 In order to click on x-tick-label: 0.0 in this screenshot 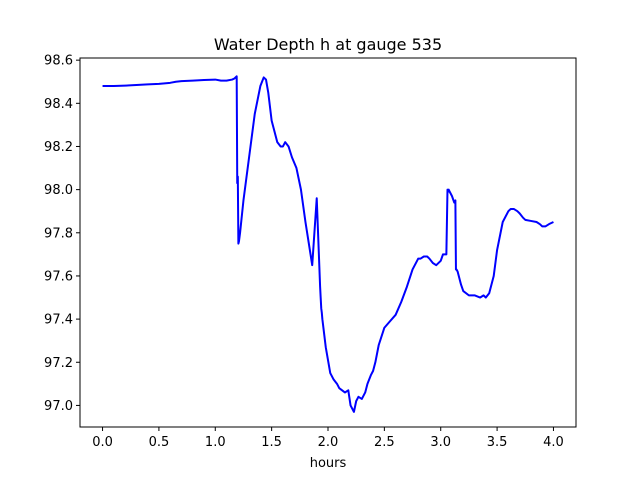, I will do `click(102, 442)`.